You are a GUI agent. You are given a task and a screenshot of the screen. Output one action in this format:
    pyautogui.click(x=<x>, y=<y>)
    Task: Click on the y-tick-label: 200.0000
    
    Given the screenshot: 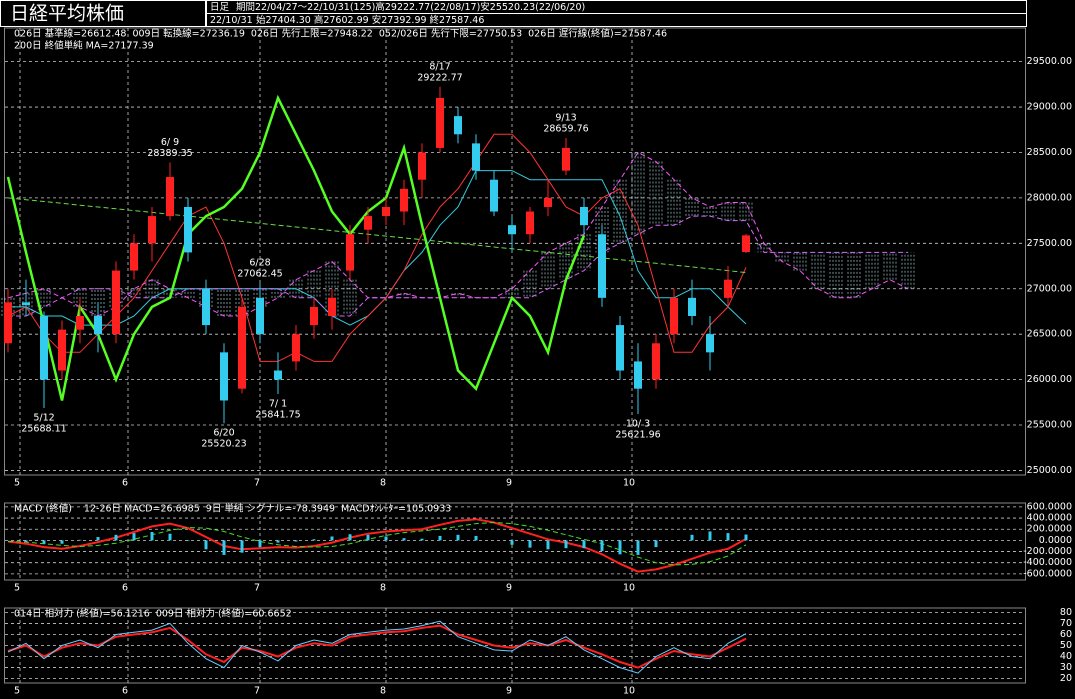 What is the action you would take?
    pyautogui.click(x=1049, y=529)
    